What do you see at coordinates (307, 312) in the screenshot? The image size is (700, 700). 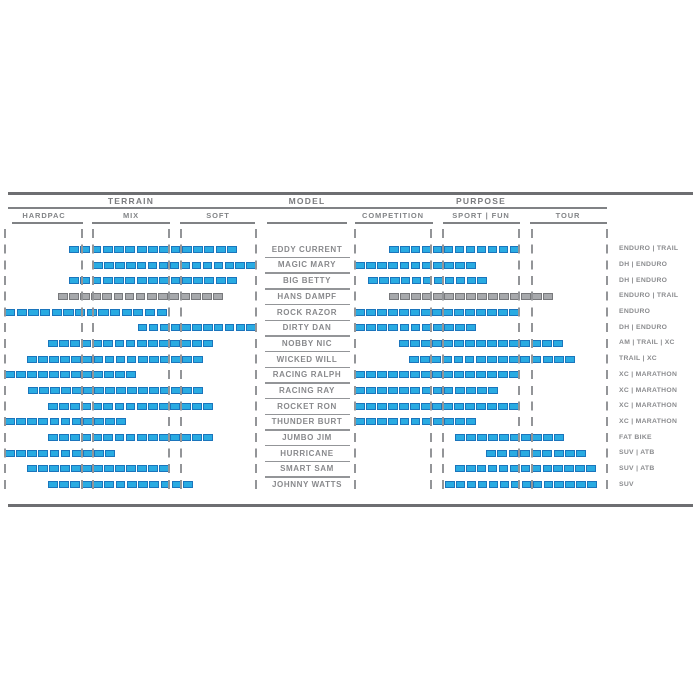 I see `model-label: ROCK RAZOR` at bounding box center [307, 312].